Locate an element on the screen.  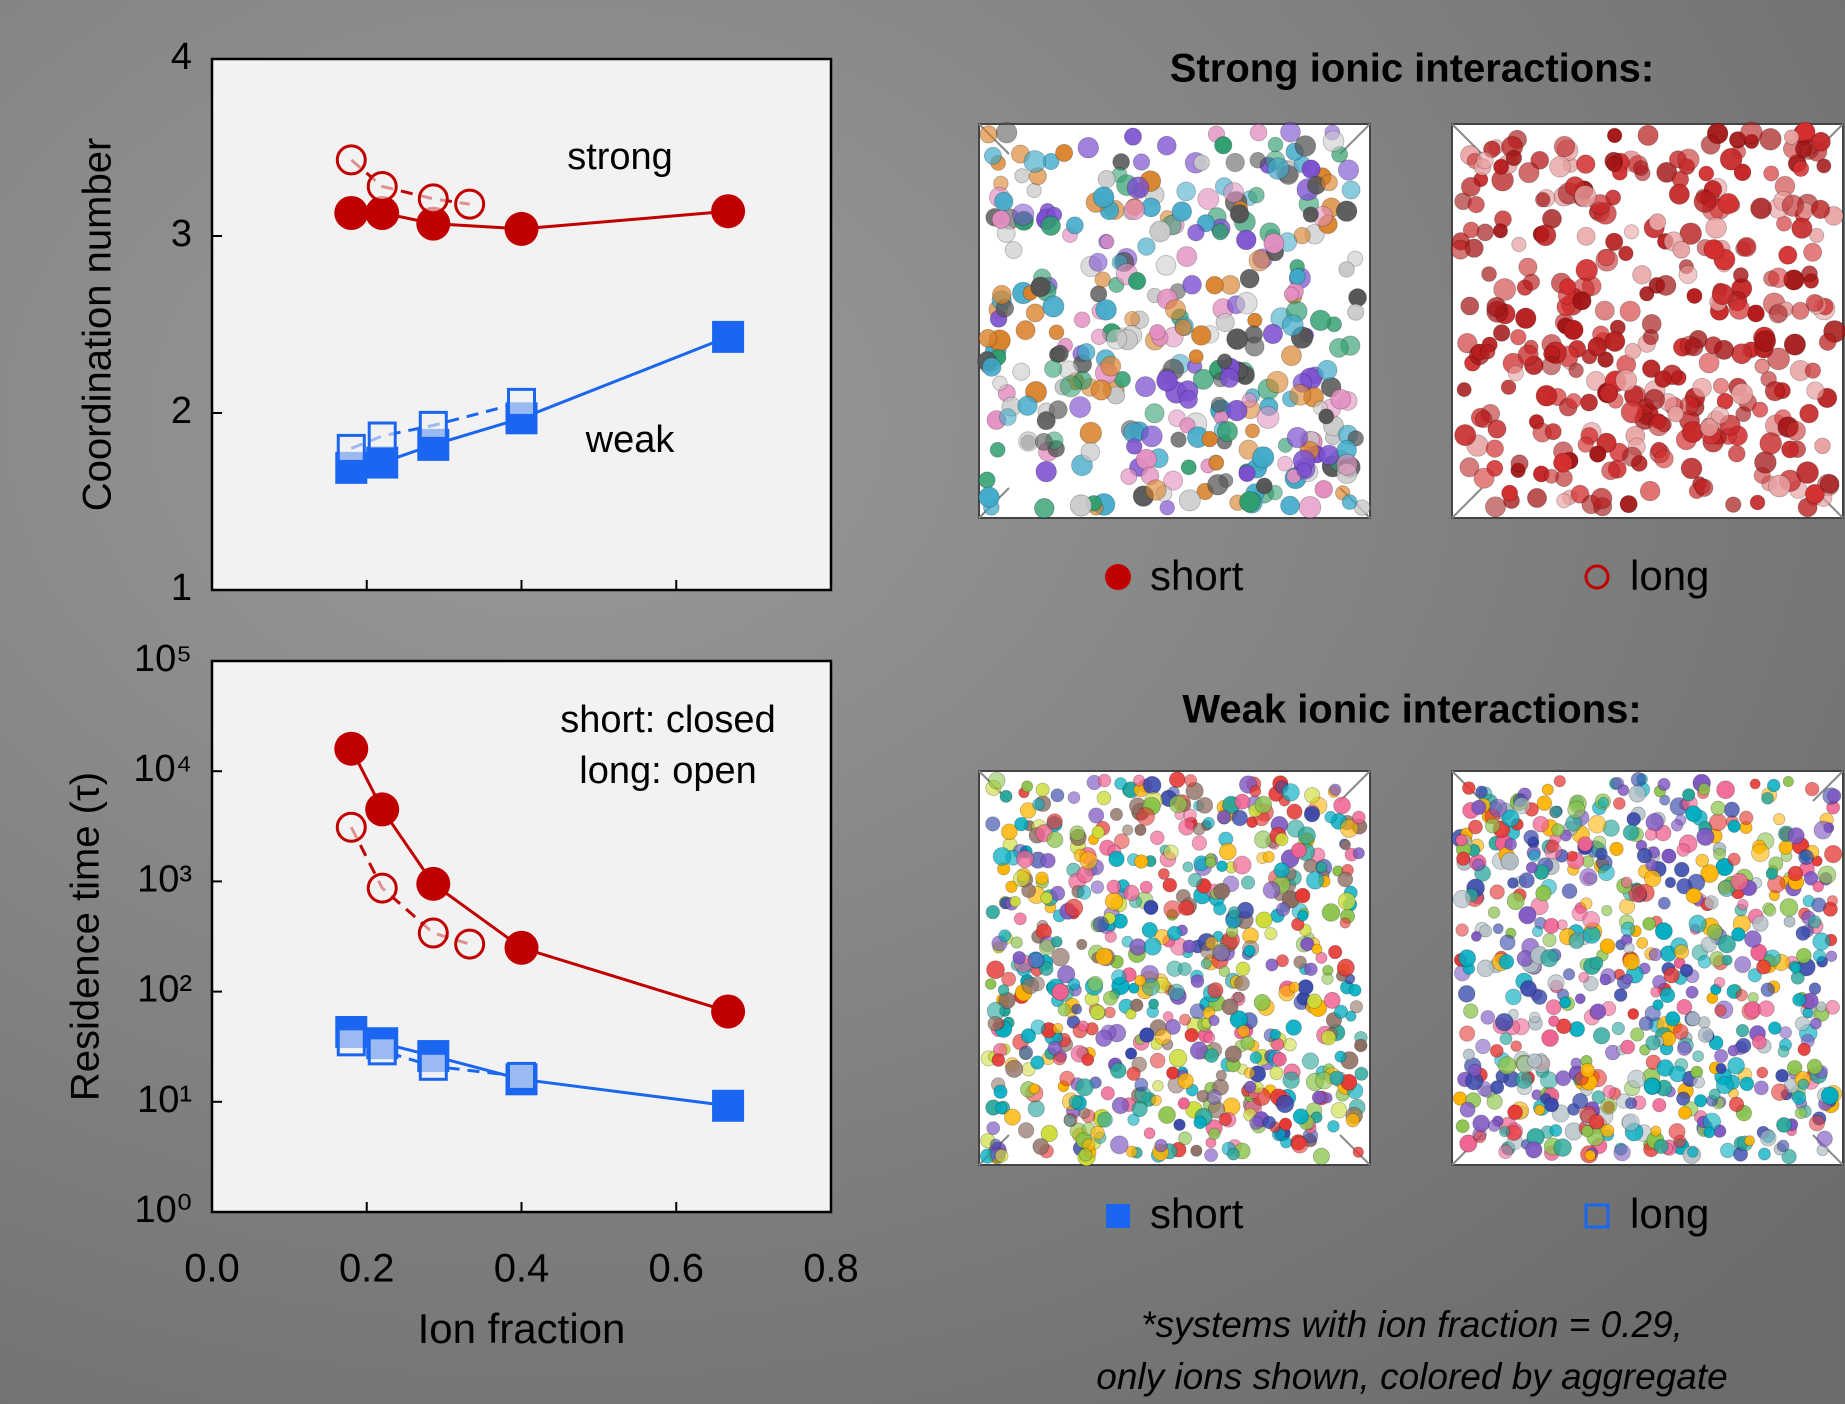
x-tick-label: 0.0 is located at coordinates (212, 1269).